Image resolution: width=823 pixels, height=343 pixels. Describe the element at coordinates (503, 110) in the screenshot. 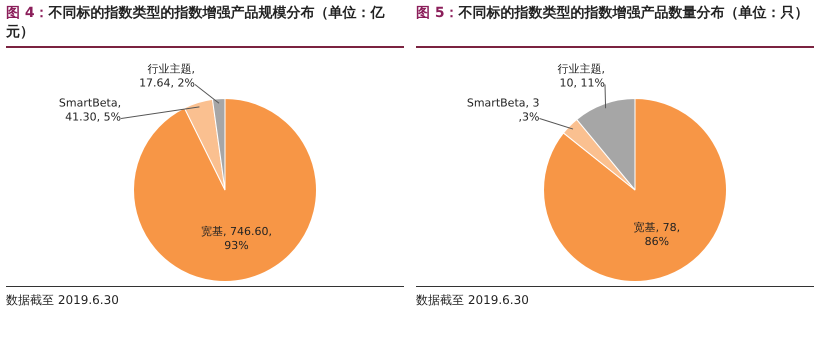

I see `slice-label: SmartBeta, 3 ,3%` at that location.